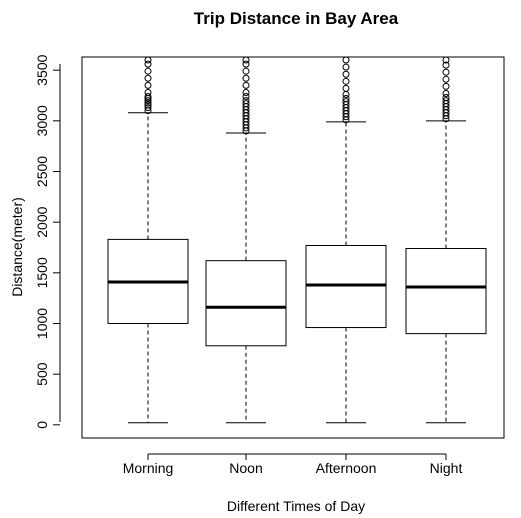  What do you see at coordinates (246, 240) in the screenshot?
I see `box-group-noon` at bounding box center [246, 240].